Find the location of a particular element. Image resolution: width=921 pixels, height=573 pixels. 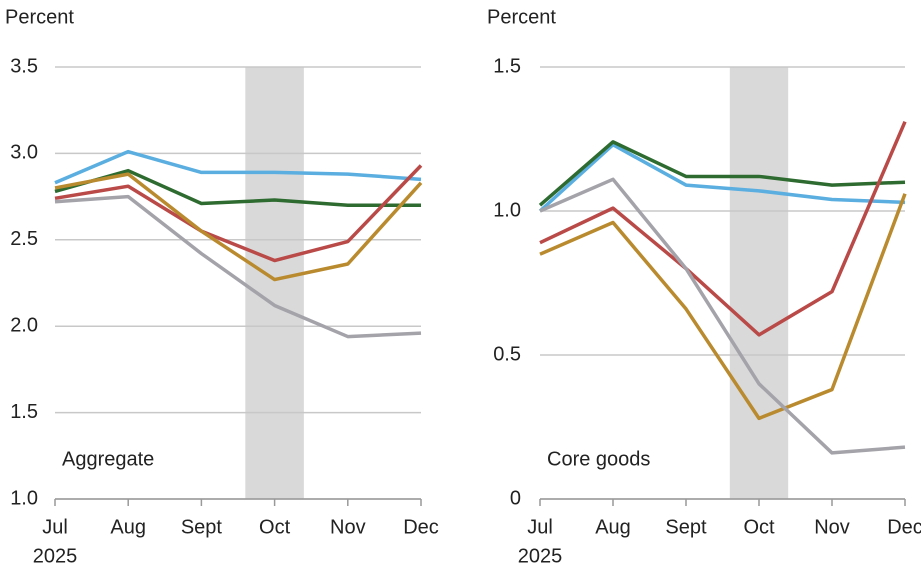

annotation: Aggregate is located at coordinates (108, 459).